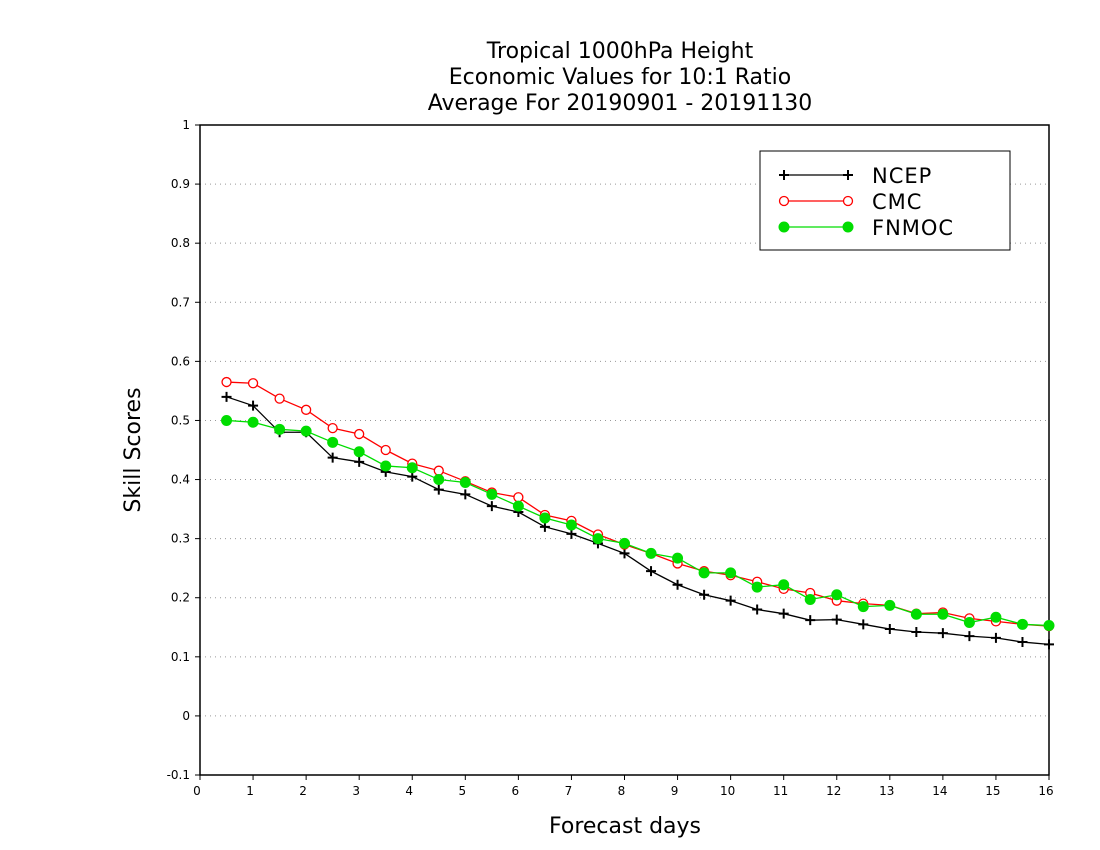  What do you see at coordinates (913, 228) in the screenshot?
I see `legend-label-fnmoc: FNMOC` at bounding box center [913, 228].